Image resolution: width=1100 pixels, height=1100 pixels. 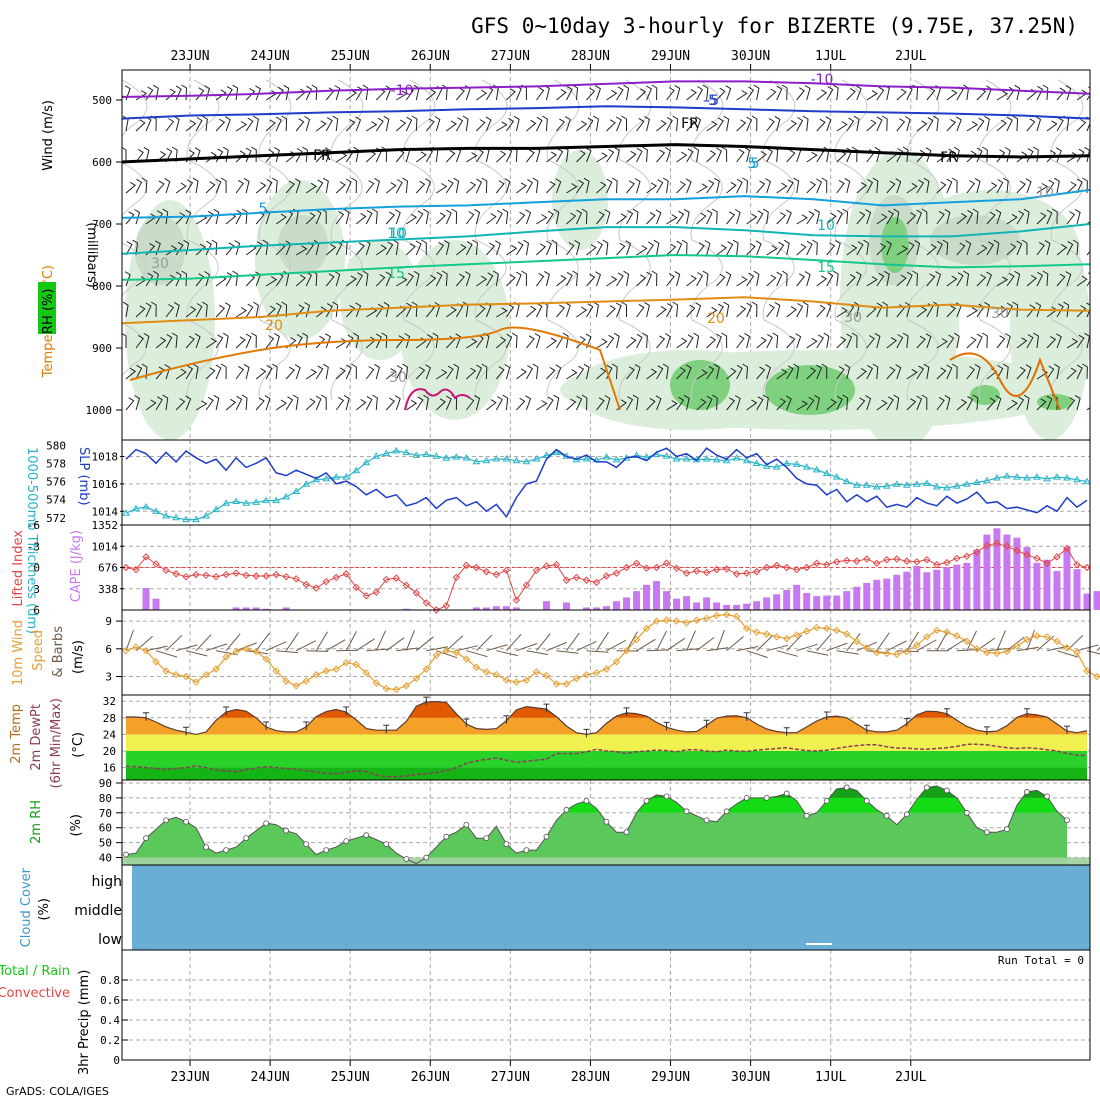 I want to click on rh-shading, so click(x=895, y=245).